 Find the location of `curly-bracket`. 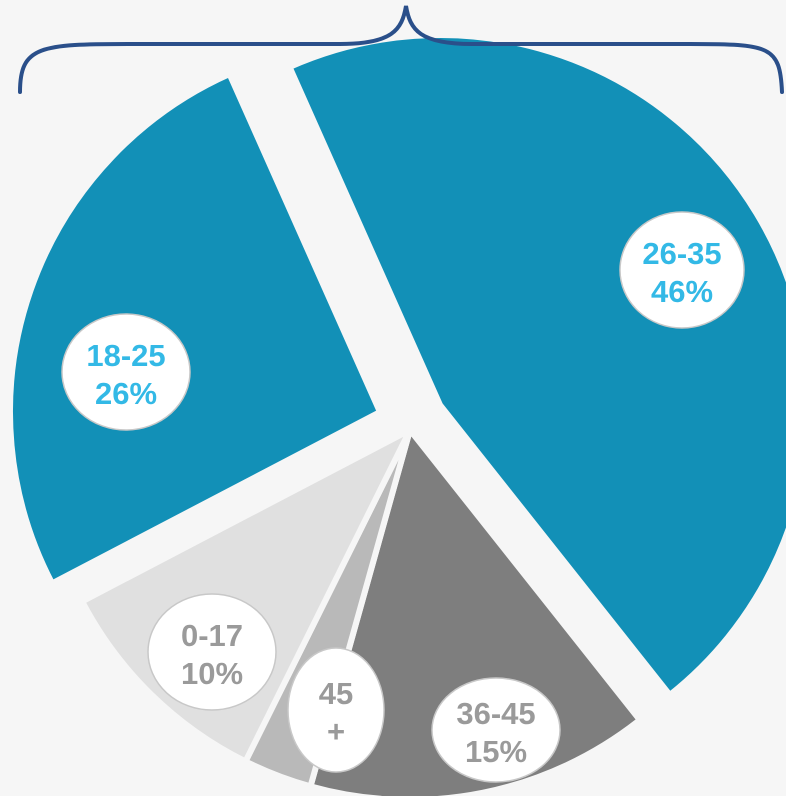

curly-bracket is located at coordinates (401, 49).